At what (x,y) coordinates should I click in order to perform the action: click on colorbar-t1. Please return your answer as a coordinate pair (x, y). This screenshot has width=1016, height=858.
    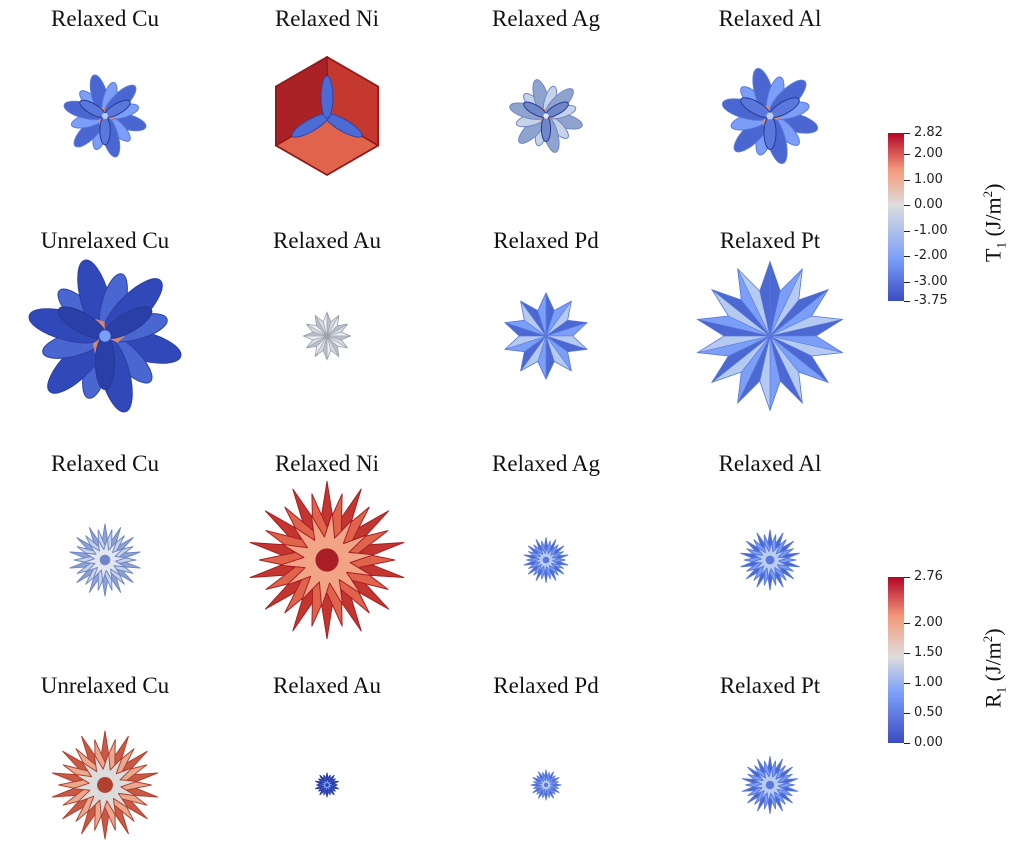
    Looking at the image, I should click on (896, 217).